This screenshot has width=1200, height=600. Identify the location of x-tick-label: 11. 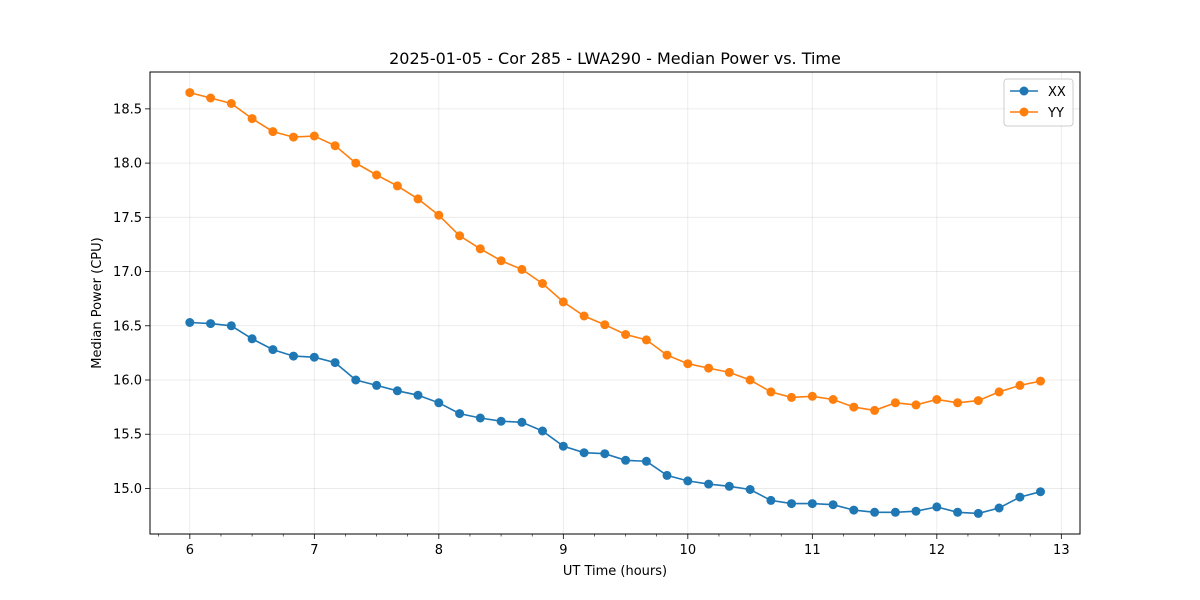
(812, 550).